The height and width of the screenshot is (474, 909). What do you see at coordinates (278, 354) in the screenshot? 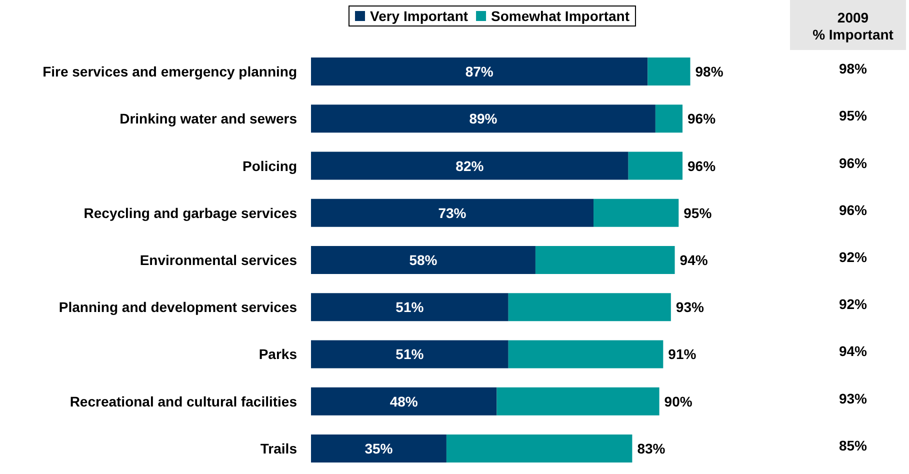
I see `y-tick-label: Parks` at bounding box center [278, 354].